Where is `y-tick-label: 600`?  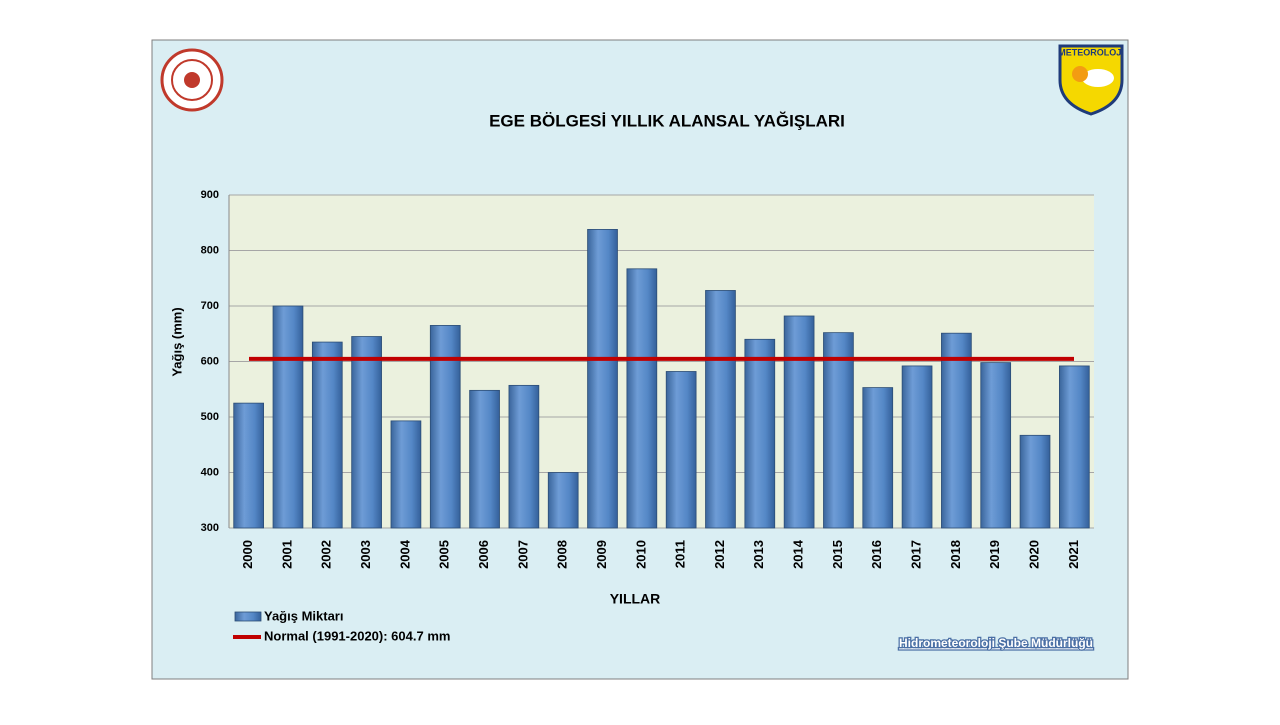 y-tick-label: 600 is located at coordinates (210, 361).